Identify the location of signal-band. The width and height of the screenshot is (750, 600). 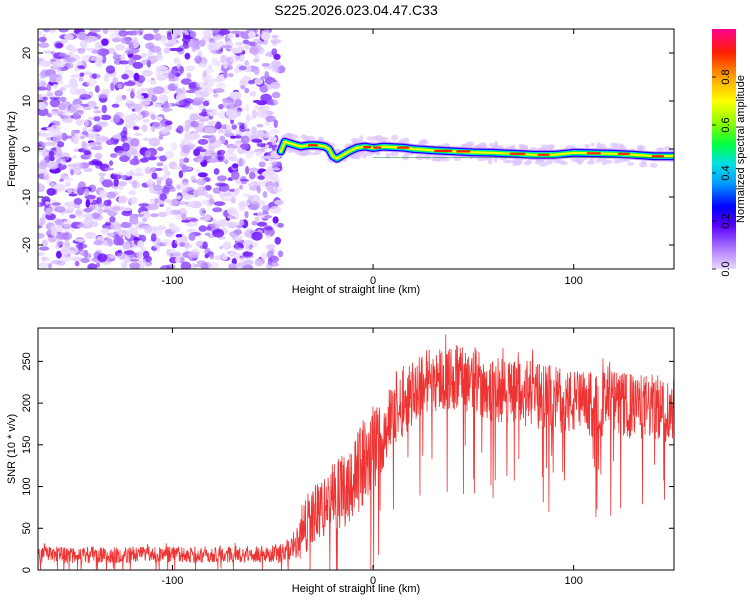
(476, 150).